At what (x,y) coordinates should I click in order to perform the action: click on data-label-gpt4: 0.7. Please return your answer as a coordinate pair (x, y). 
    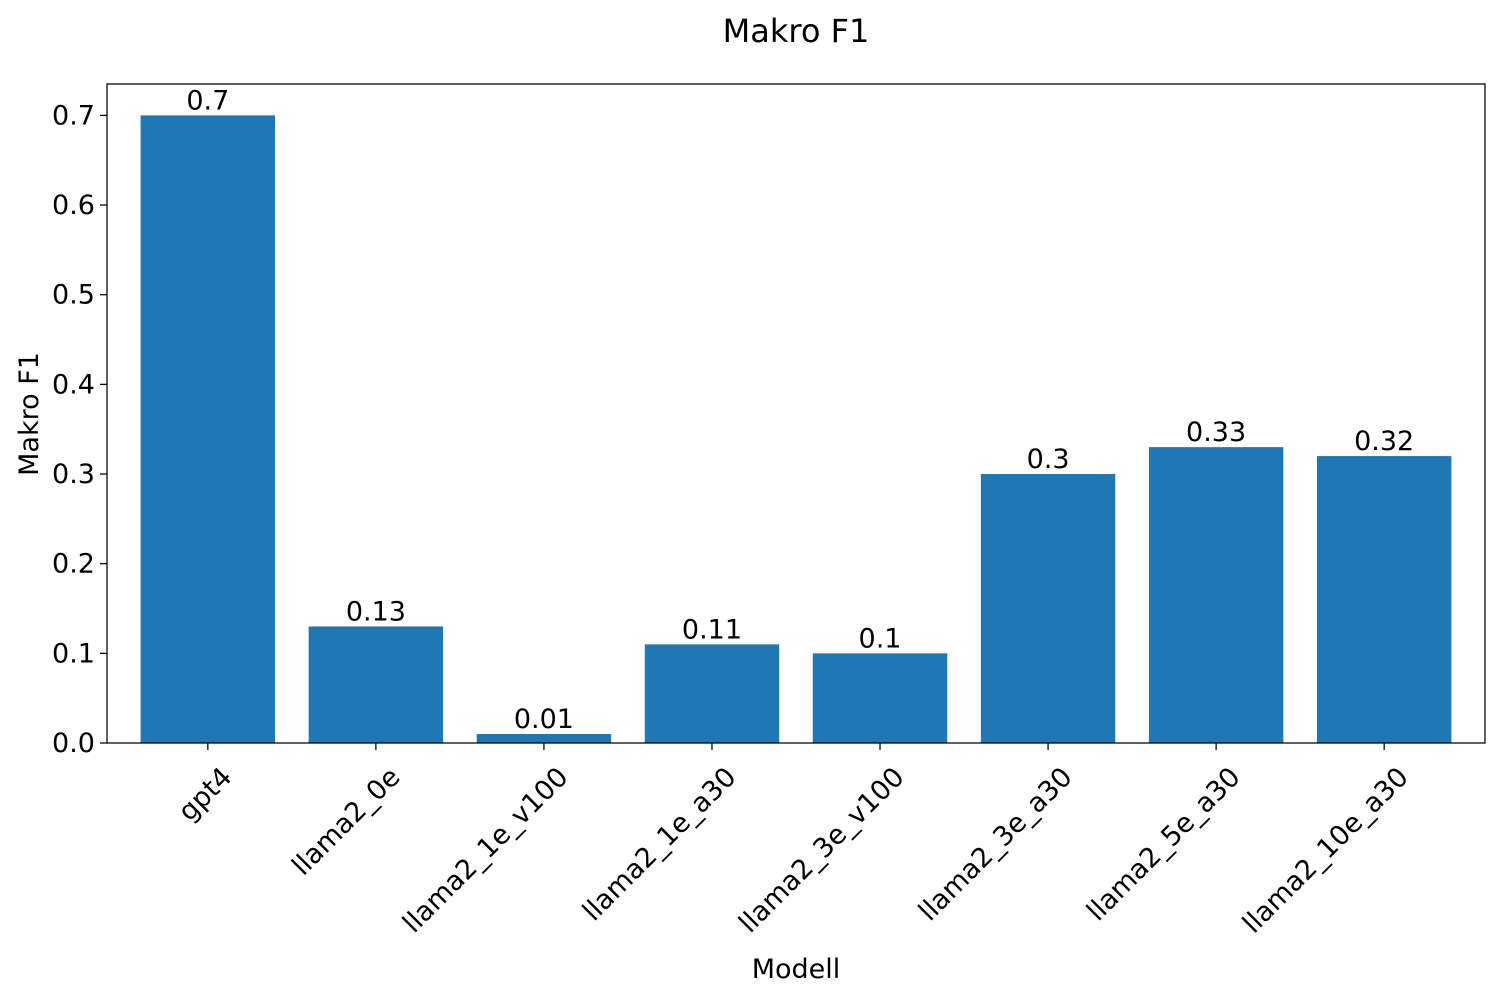
    Looking at the image, I should click on (207, 100).